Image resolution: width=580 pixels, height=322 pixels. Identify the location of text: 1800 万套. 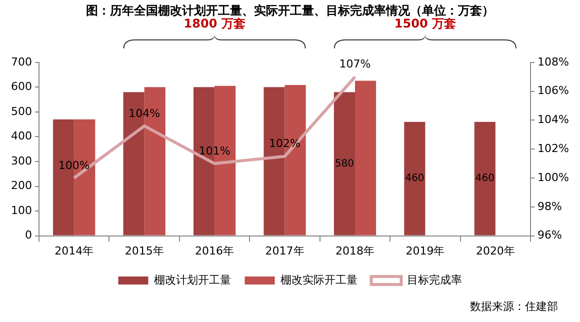
(215, 23).